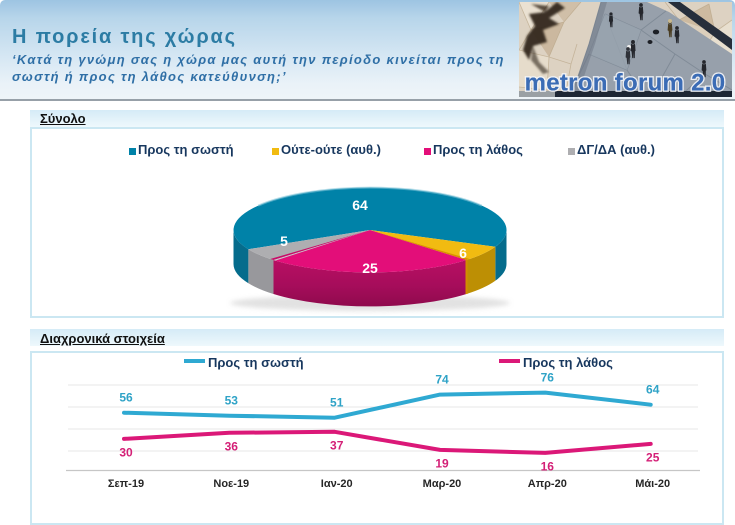 This screenshot has width=735, height=525. What do you see at coordinates (126, 484) in the screenshot?
I see `svg-text: Σεπ-19` at bounding box center [126, 484].